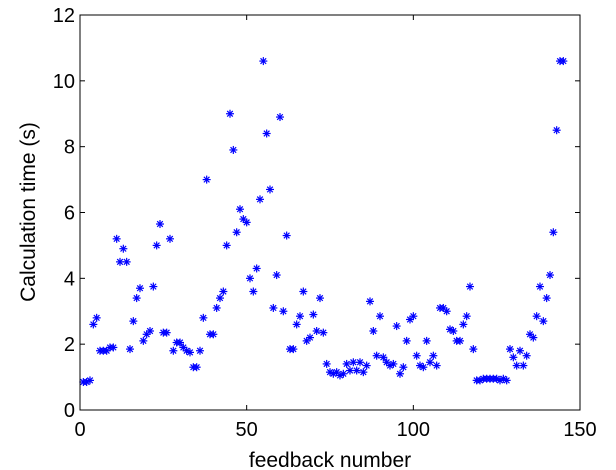 The width and height of the screenshot is (616, 470). Describe the element at coordinates (64, 16) in the screenshot. I see `y-tick-label: 12` at that location.